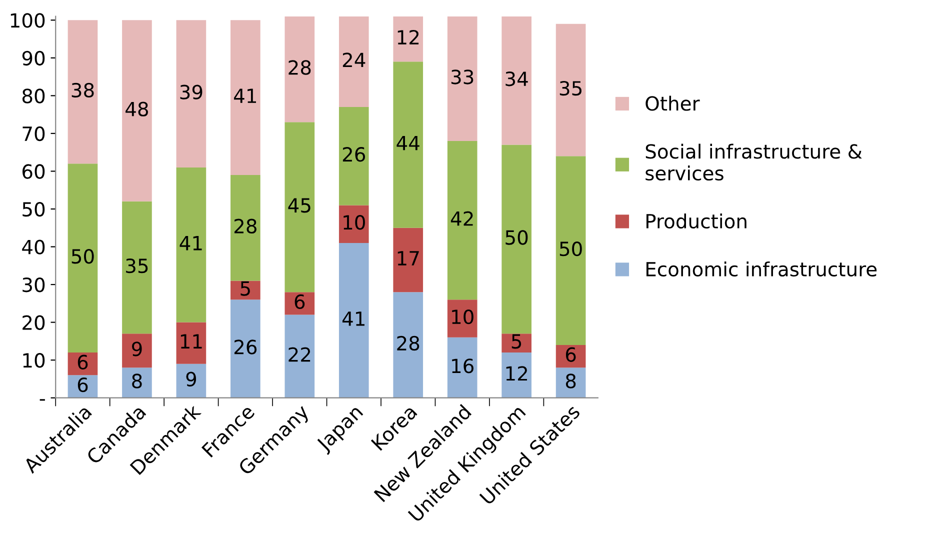 The image size is (927, 545). What do you see at coordinates (33, 58) in the screenshot?
I see `y-tick-label: 90` at bounding box center [33, 58].